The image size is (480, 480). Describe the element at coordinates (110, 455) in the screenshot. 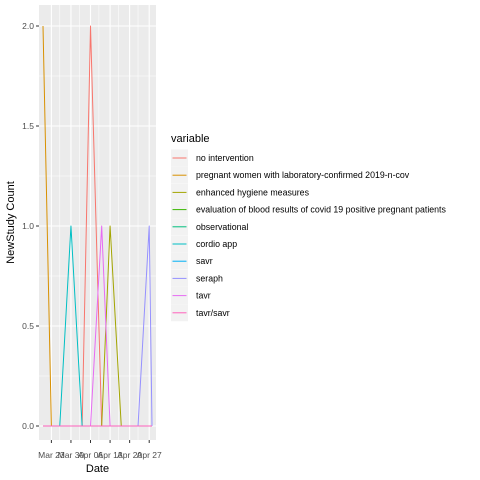

I see `x-tick-label: Apr 13` at that location.